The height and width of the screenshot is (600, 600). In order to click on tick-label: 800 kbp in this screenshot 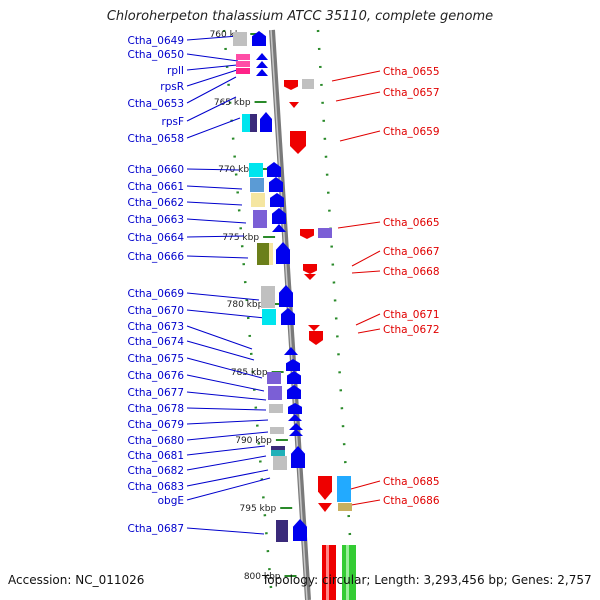, I will do `click(262, 577)`.